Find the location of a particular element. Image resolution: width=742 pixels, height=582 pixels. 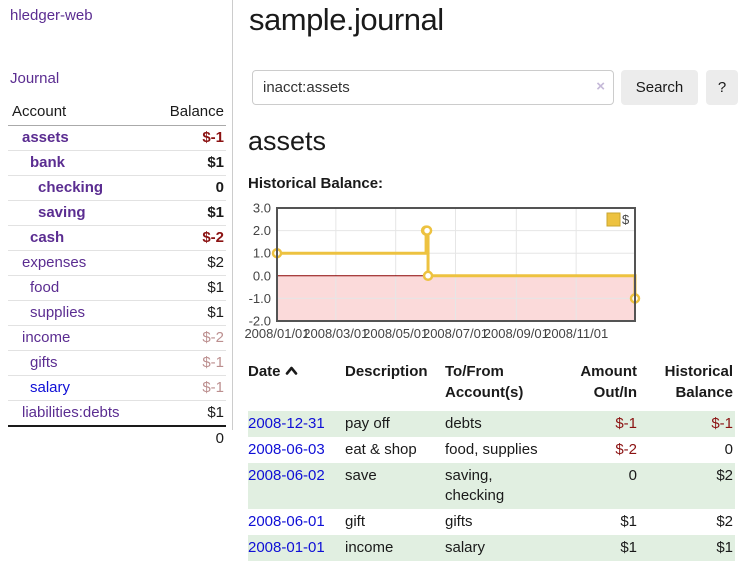

search-bar: × Search ? is located at coordinates (495, 87).